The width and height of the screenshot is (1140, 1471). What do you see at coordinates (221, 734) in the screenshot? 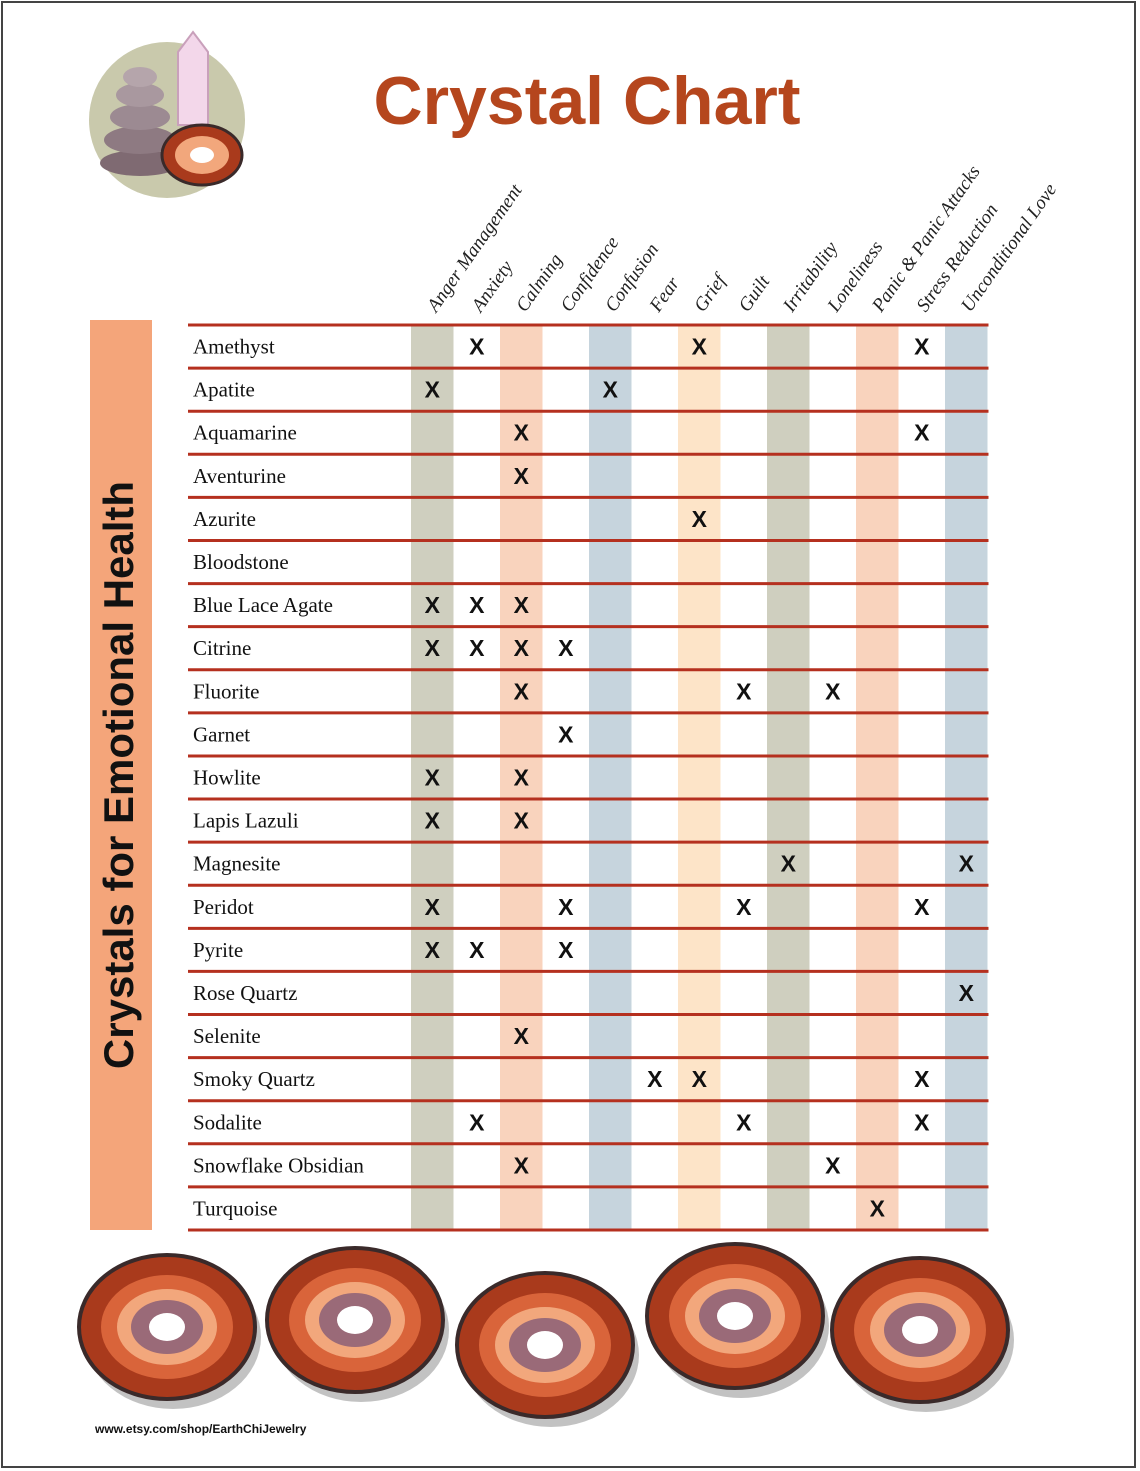
I see `crystal-name: Garnet` at bounding box center [221, 734].